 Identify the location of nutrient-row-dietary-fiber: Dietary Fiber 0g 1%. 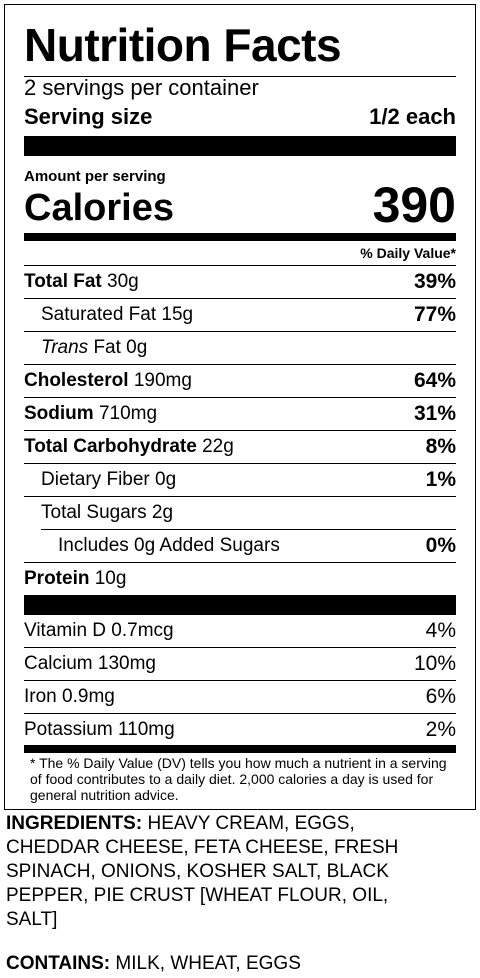
(240, 480).